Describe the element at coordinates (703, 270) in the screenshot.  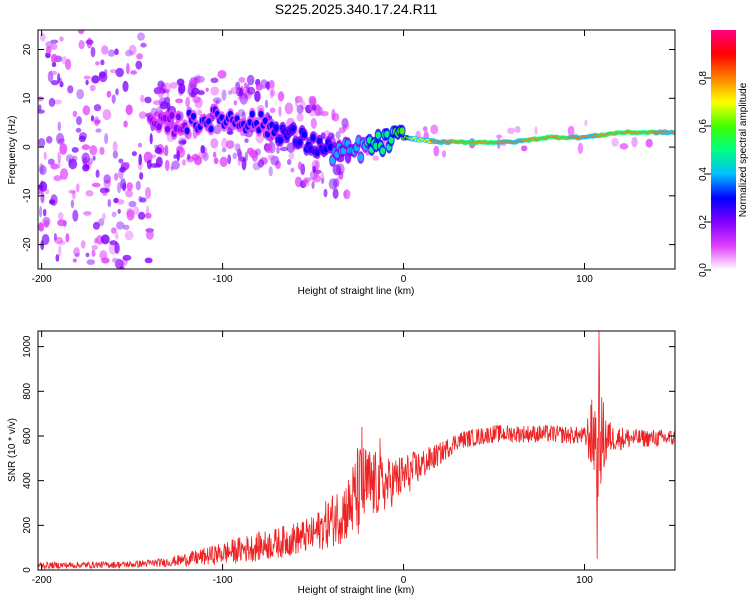
I see `colorbar-tick-label: 0.0` at that location.